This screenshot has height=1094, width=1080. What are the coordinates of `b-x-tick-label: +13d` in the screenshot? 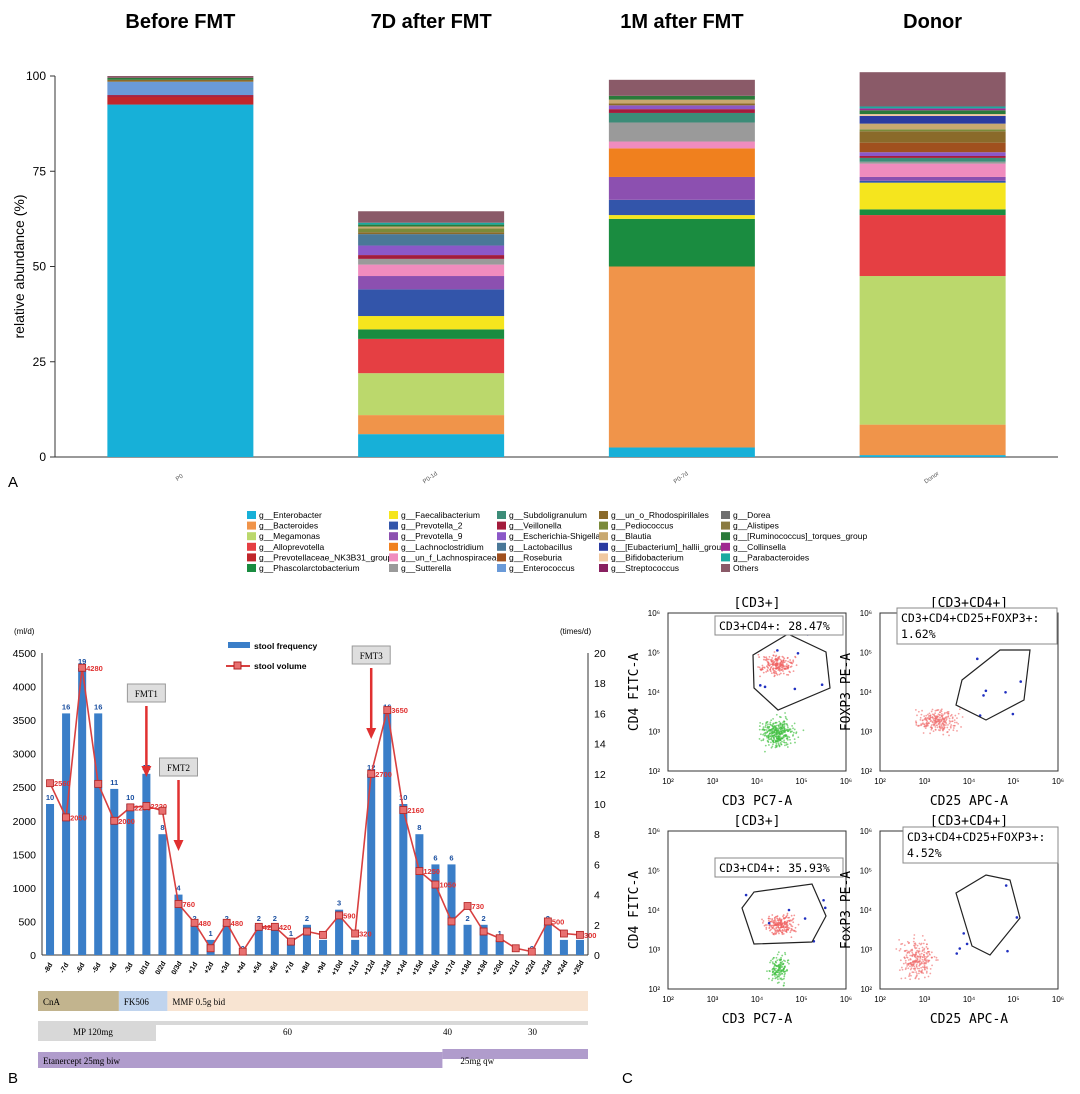 It's located at (386, 968).